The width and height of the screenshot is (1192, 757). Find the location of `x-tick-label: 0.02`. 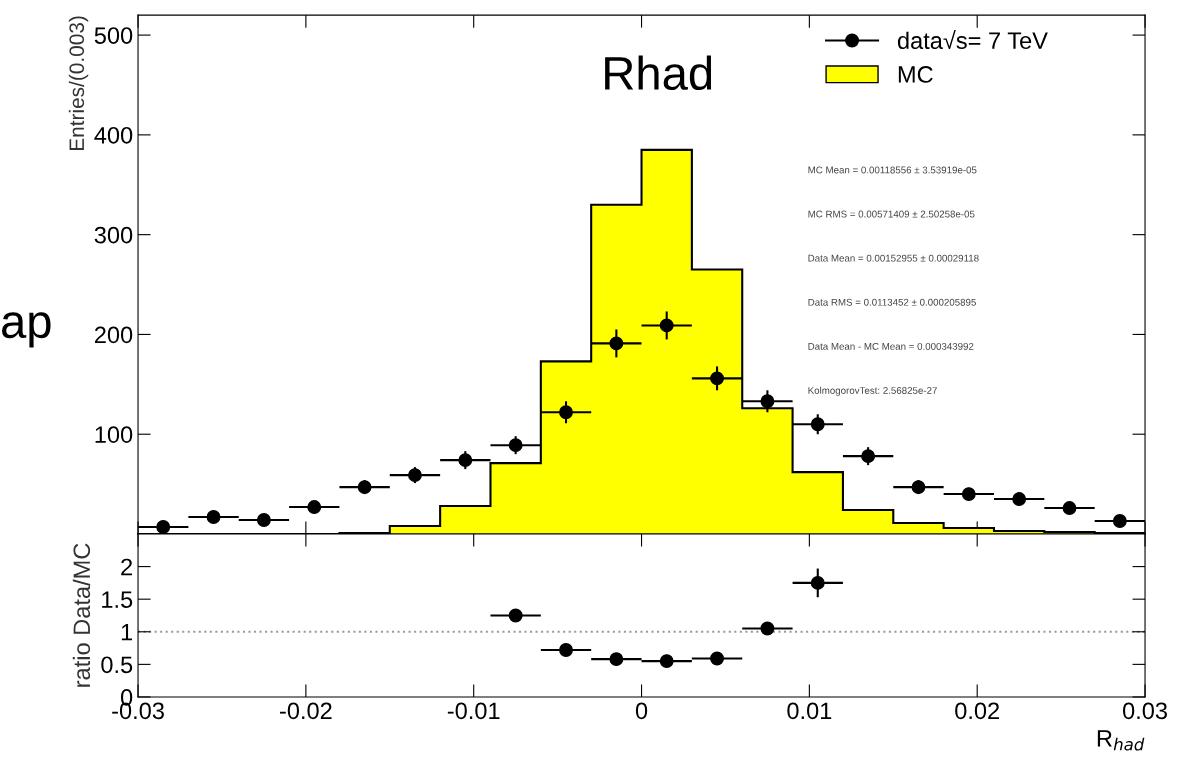

x-tick-label: 0.02 is located at coordinates (977, 711).